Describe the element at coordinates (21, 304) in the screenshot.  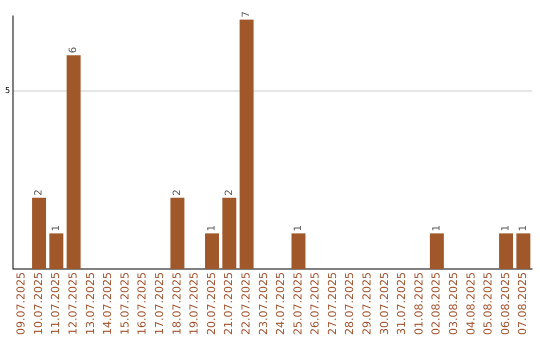
I see `x-tick-label: 09.07.2025` at that location.